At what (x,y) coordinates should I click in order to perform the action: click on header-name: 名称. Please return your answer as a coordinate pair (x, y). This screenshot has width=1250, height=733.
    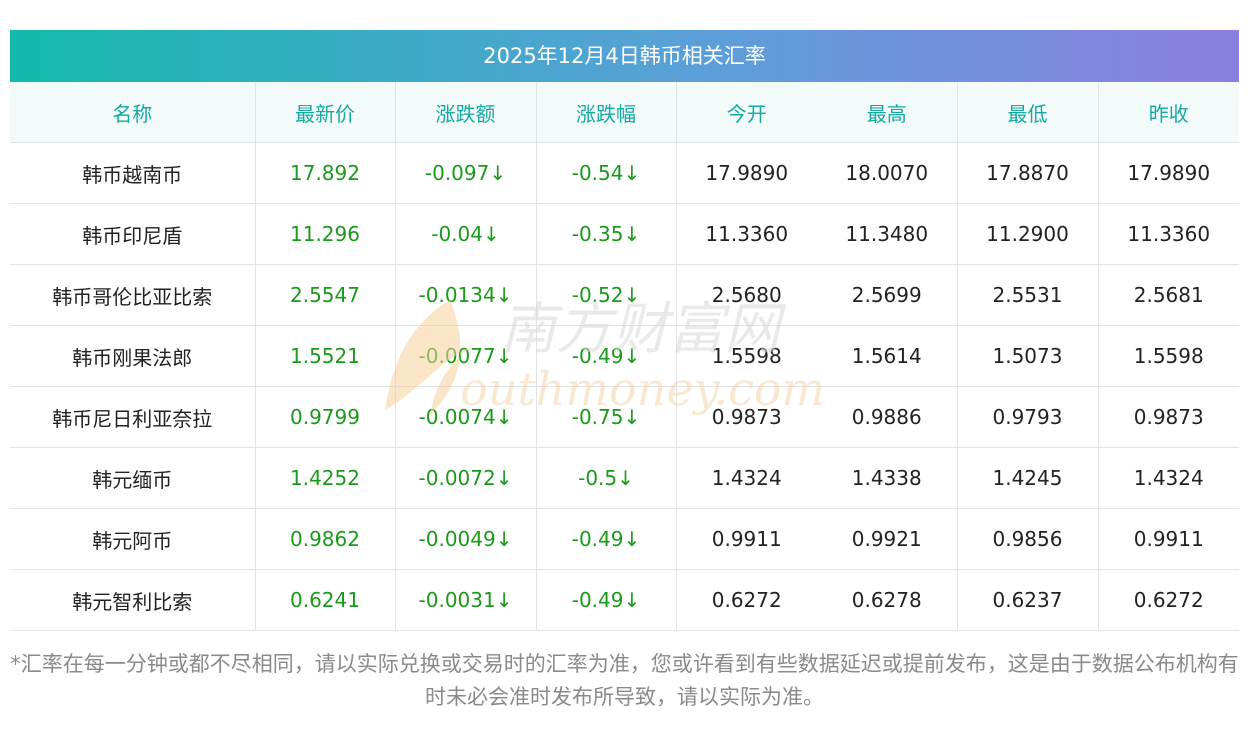
    Looking at the image, I should click on (133, 112).